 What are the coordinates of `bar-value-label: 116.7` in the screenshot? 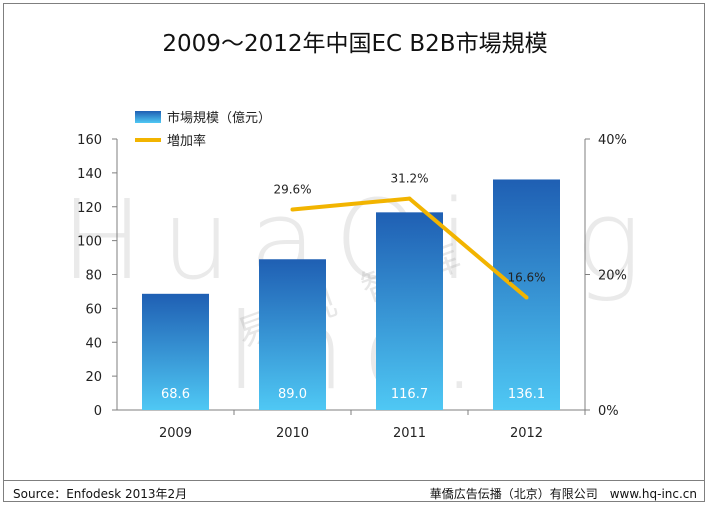 It's located at (409, 394).